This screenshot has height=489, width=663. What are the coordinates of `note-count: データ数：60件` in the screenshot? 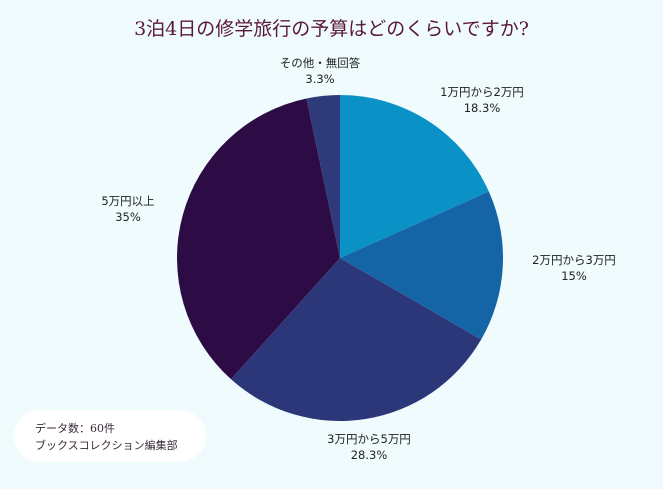 It's located at (75, 428).